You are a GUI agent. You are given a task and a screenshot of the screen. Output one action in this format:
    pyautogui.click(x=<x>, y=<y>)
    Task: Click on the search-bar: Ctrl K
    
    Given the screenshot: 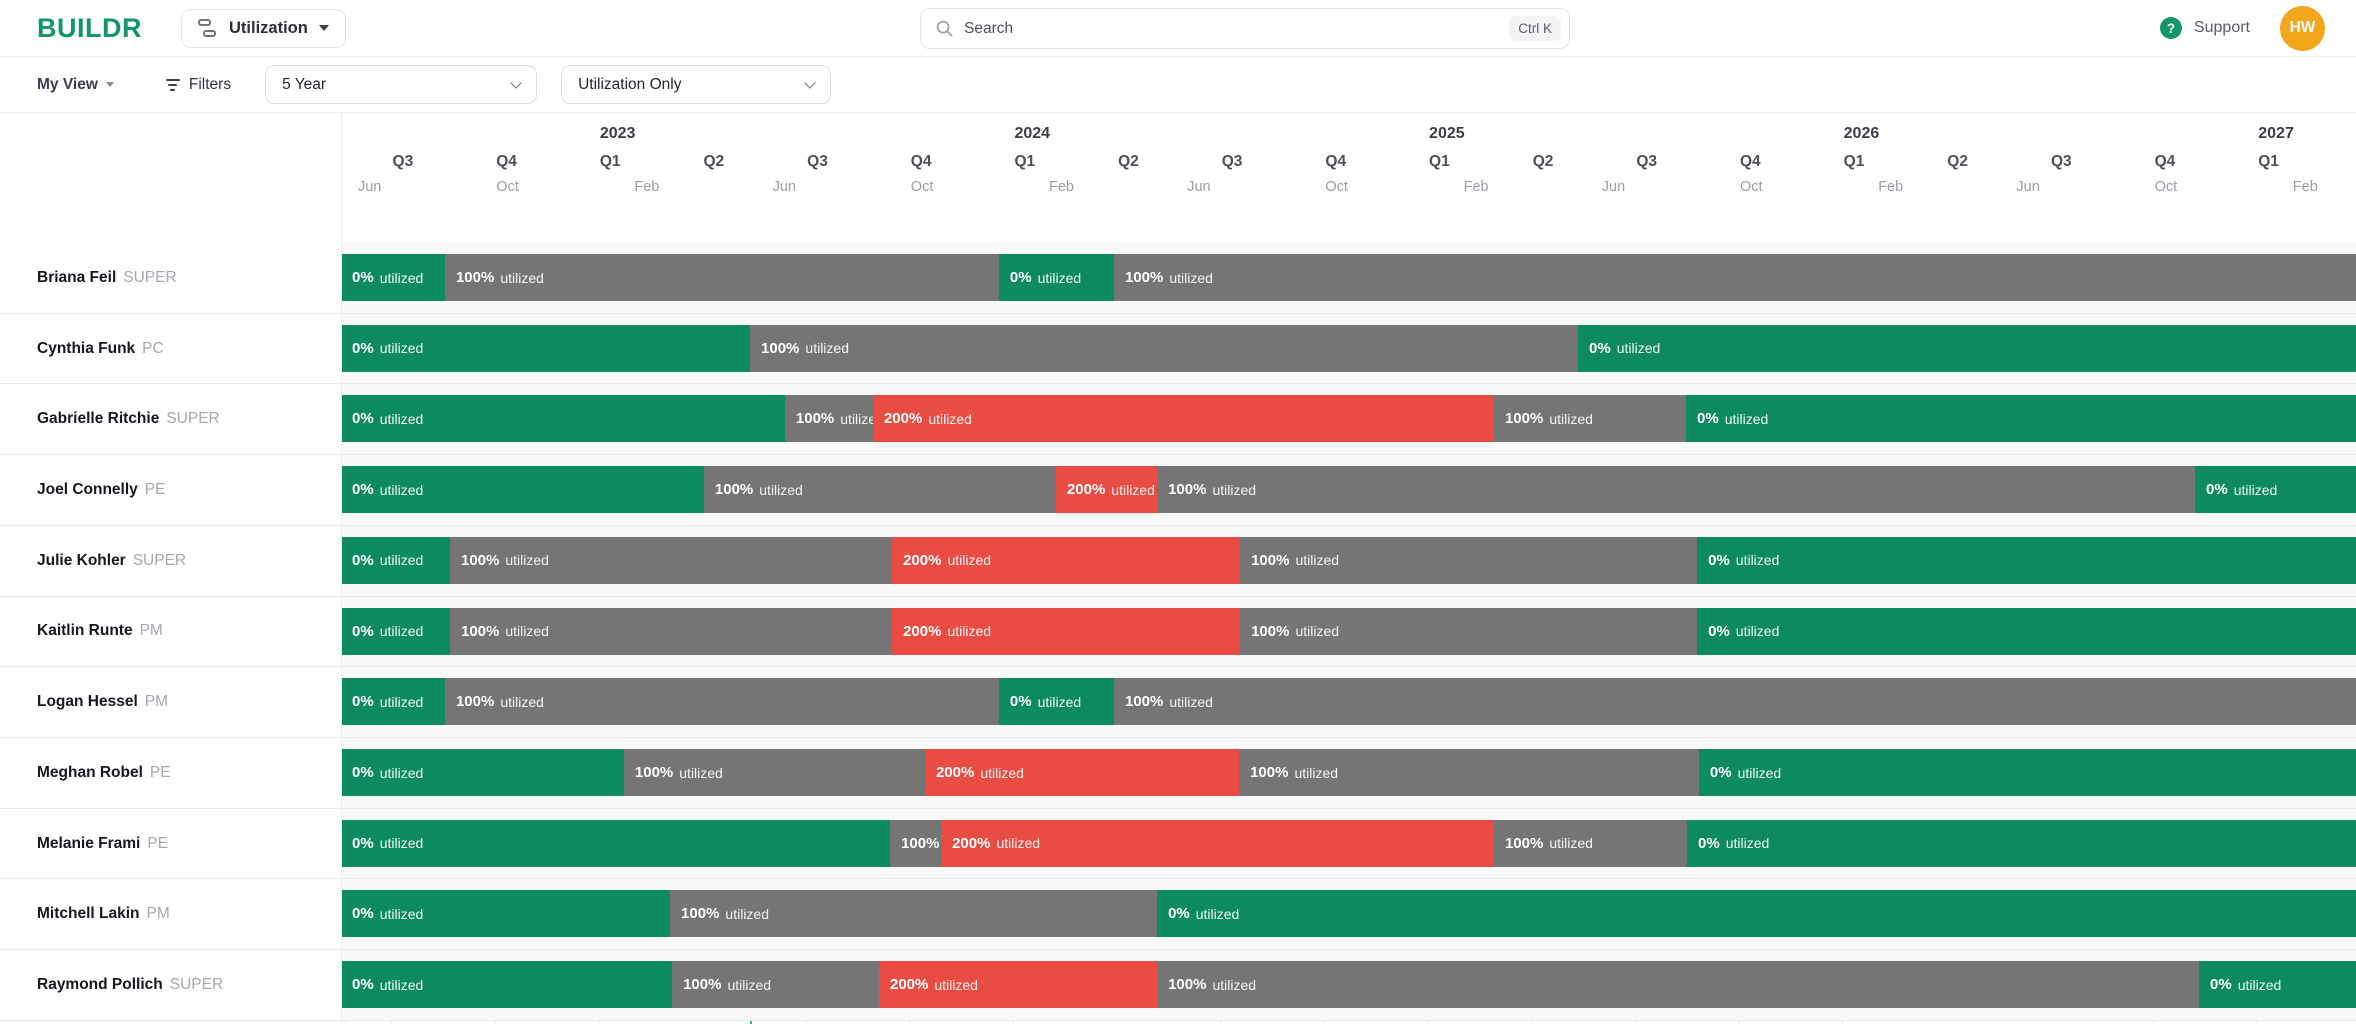 What is the action you would take?
    pyautogui.click(x=1245, y=28)
    